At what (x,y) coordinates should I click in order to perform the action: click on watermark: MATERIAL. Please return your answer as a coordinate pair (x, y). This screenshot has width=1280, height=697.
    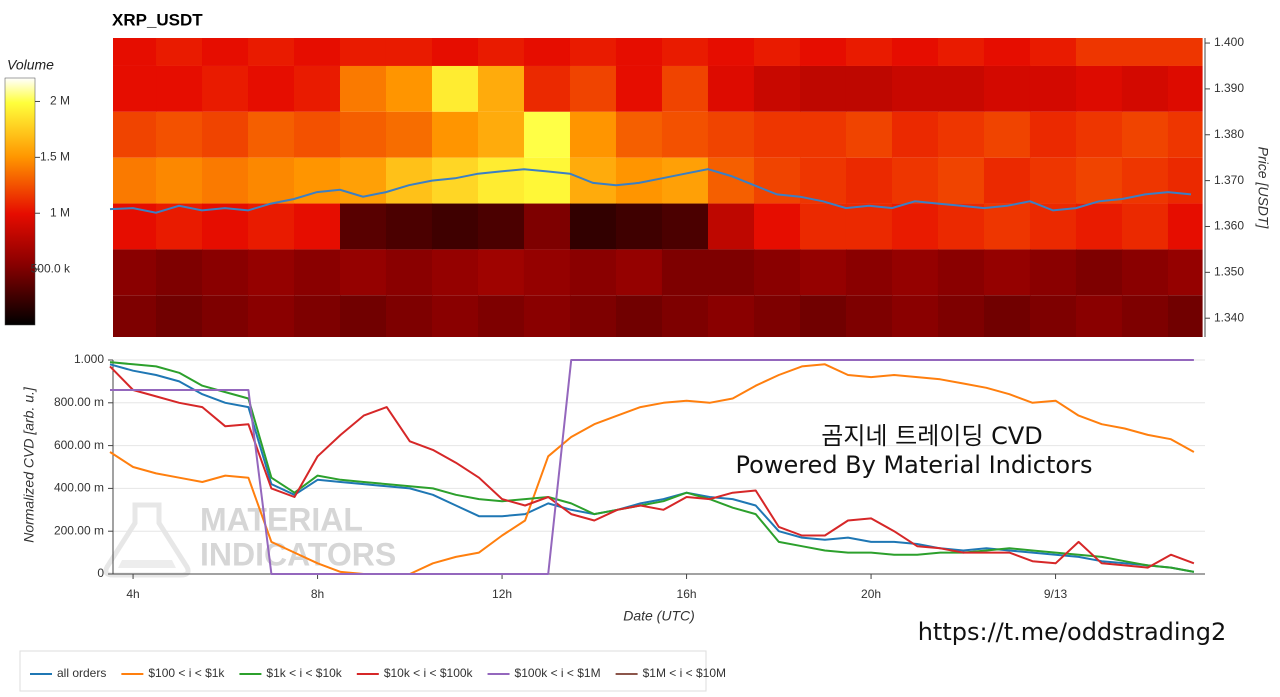
    Looking at the image, I should click on (281, 519).